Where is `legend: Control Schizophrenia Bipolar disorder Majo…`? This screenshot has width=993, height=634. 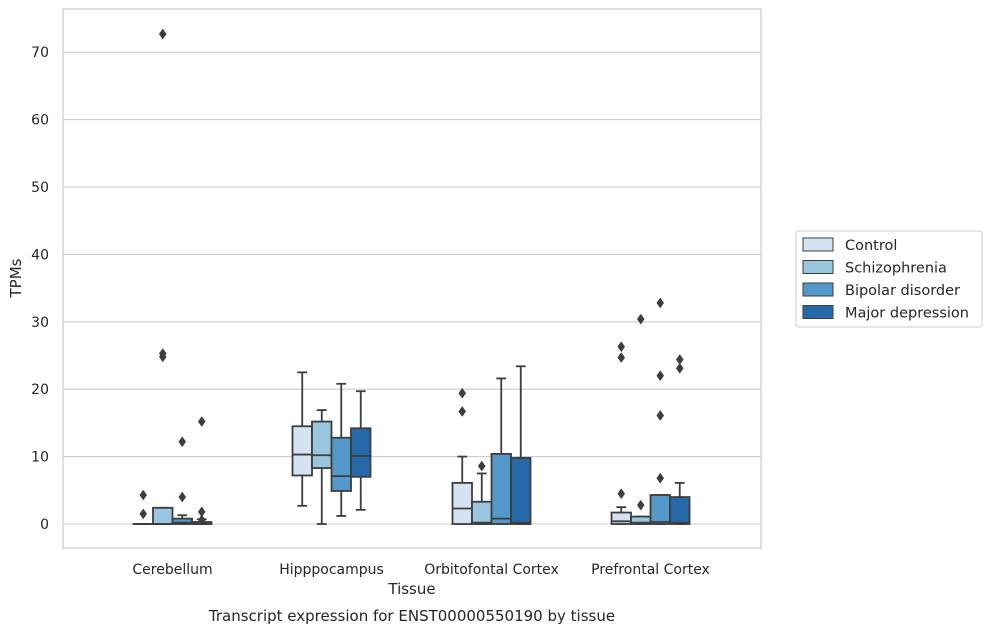 legend: Control Schizophrenia Bipolar disorder Majo… is located at coordinates (889, 279).